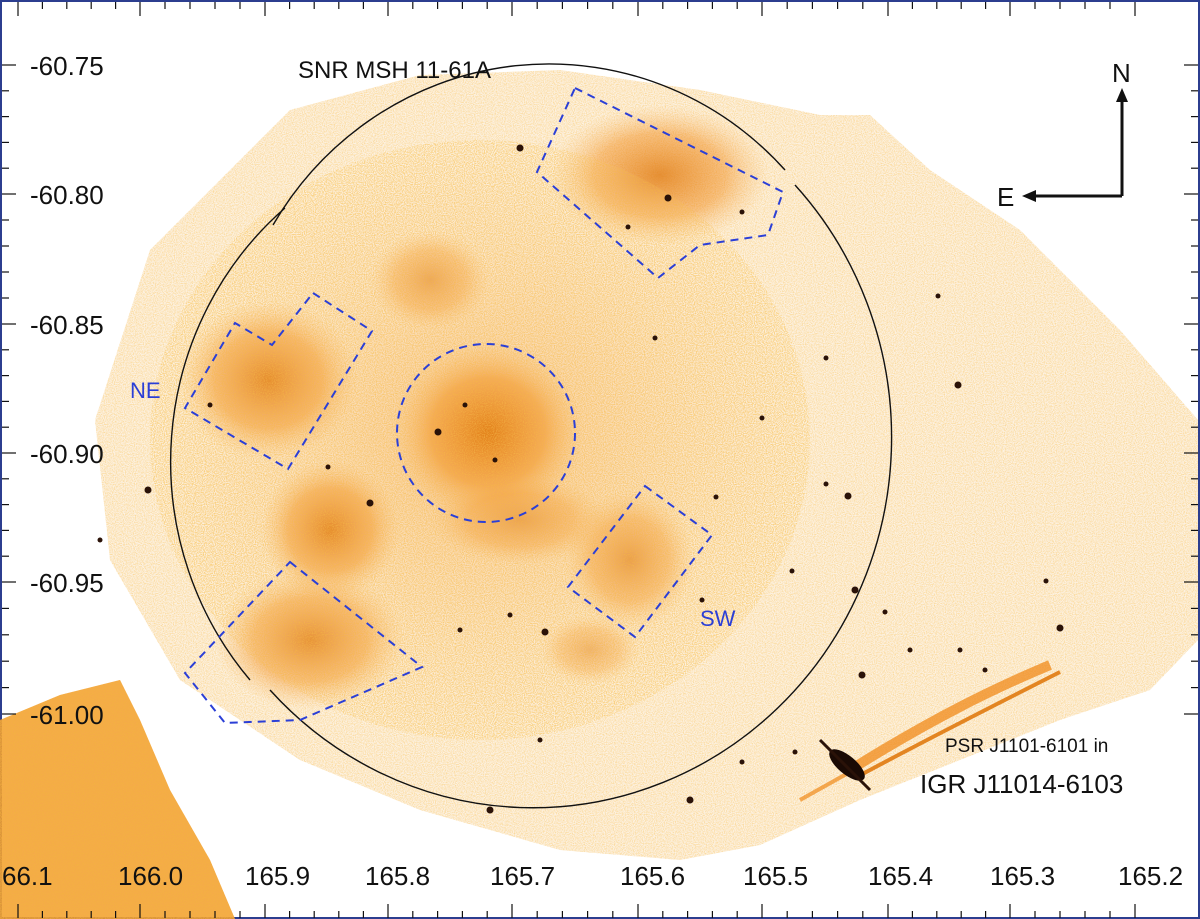  What do you see at coordinates (652, 876) in the screenshot?
I see `x-tick-label: 165.6` at bounding box center [652, 876].